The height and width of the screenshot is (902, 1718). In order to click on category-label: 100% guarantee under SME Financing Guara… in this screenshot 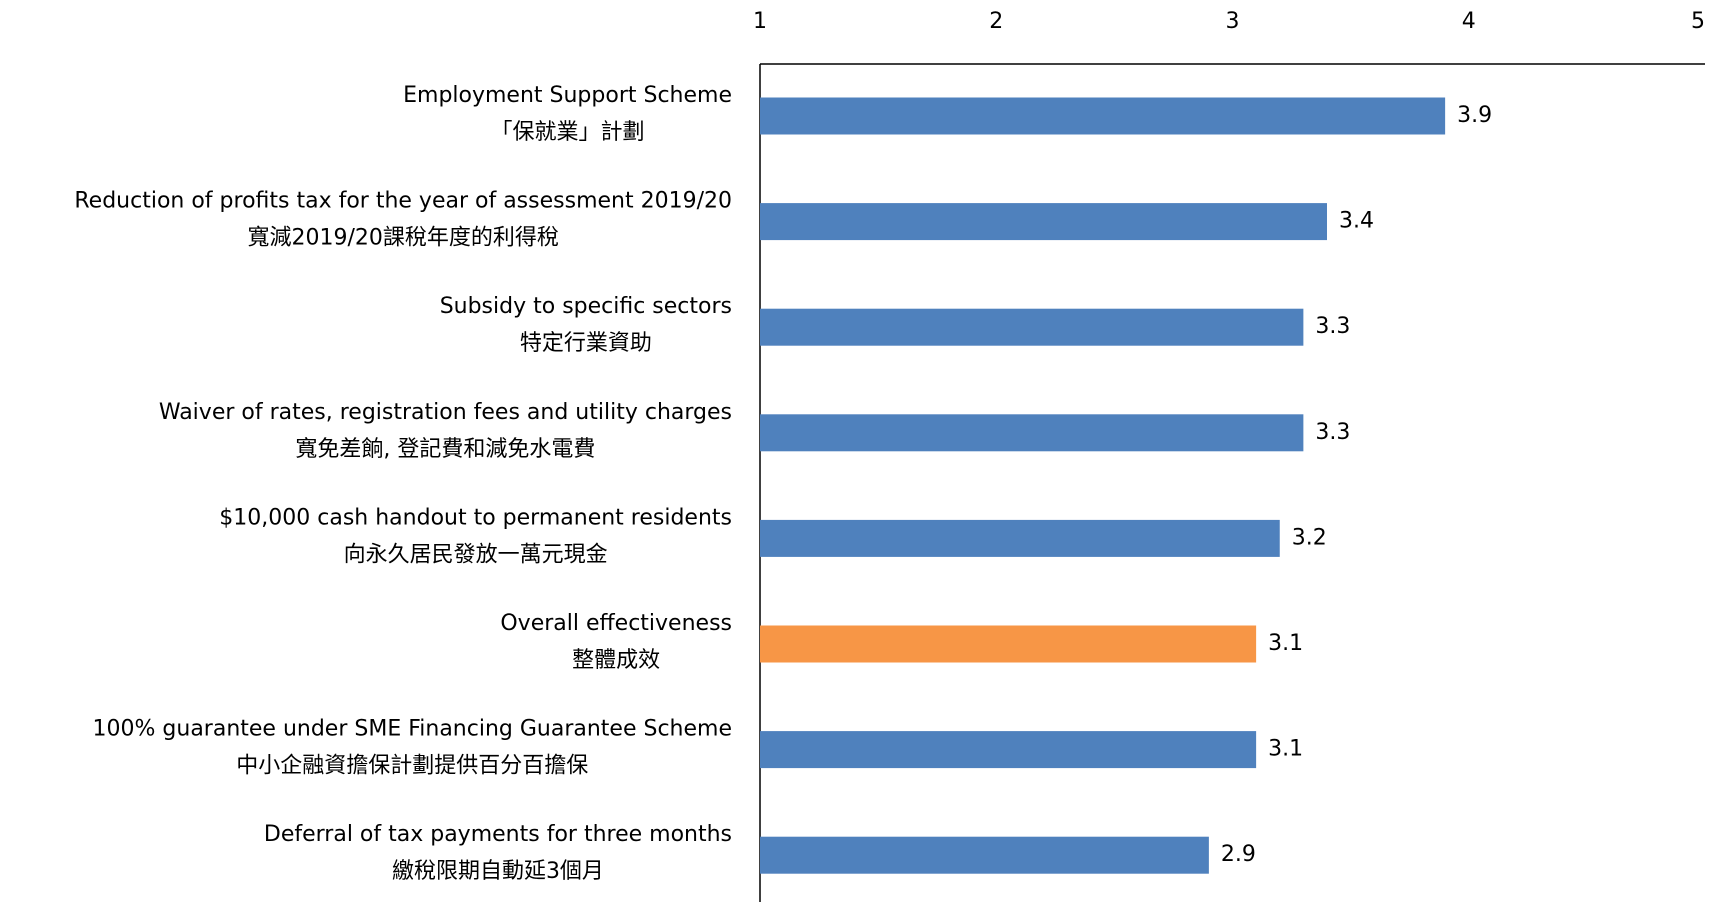, I will do `click(412, 729)`.